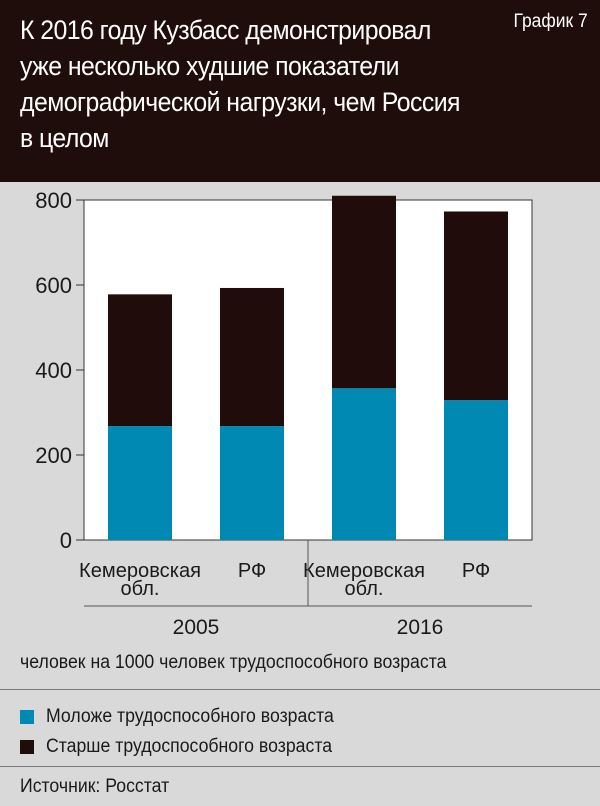 This screenshot has height=806, width=600. What do you see at coordinates (66, 540) in the screenshot?
I see `y-tick-label: 0` at bounding box center [66, 540].